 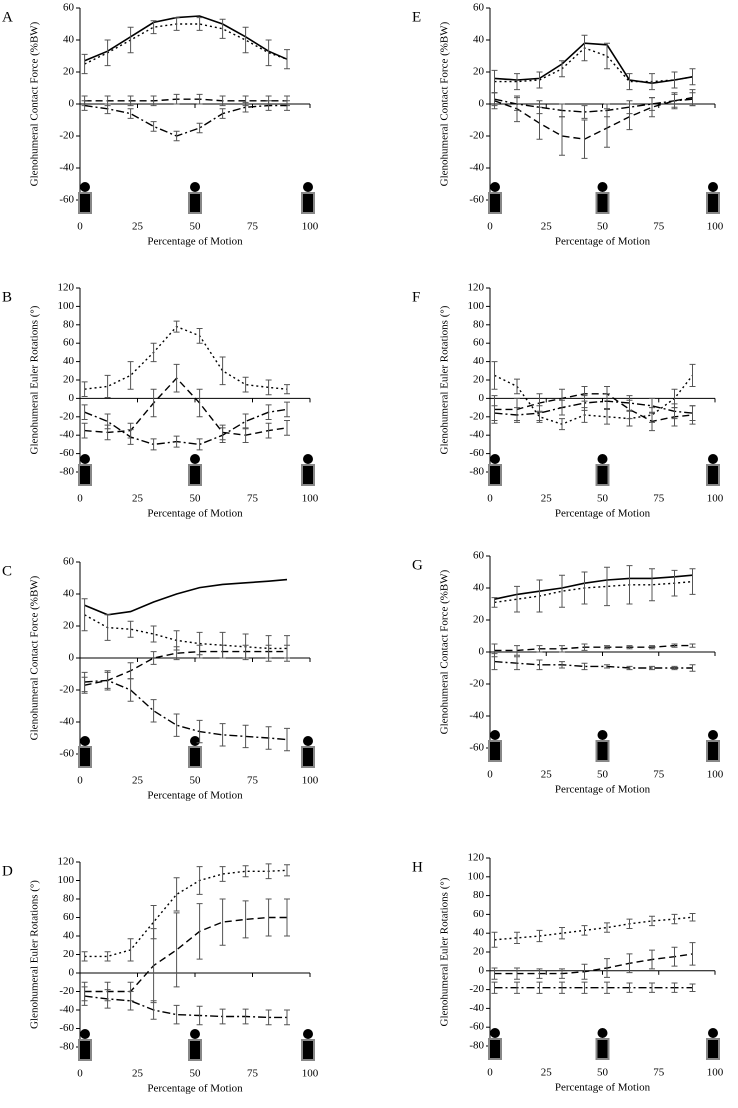 What do you see at coordinates (547, 775) in the screenshot?
I see `x-tick-label: 25` at bounding box center [547, 775].